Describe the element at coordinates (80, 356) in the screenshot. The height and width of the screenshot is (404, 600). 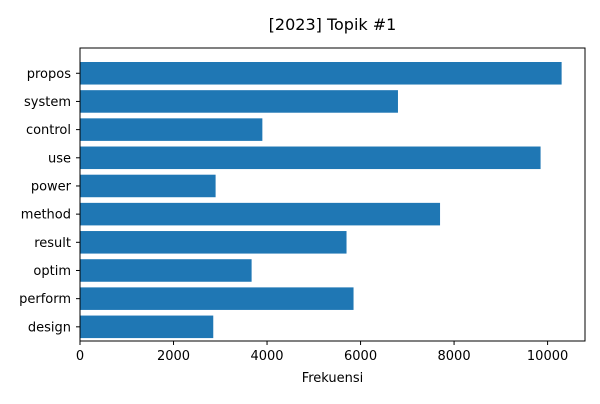
I see `x-tick-label-0: 0` at that location.